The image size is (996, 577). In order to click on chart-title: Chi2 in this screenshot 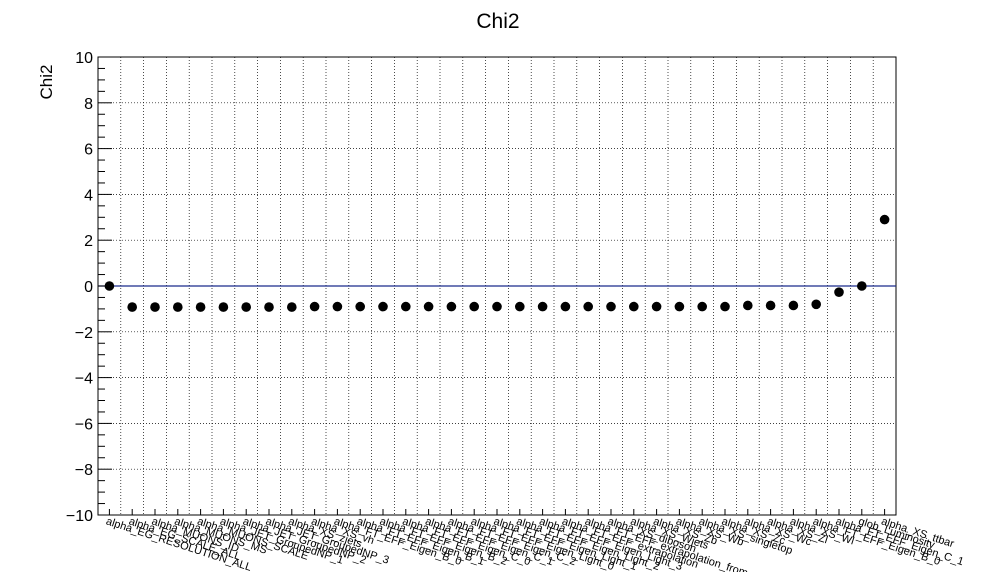, I will do `click(497, 21)`.